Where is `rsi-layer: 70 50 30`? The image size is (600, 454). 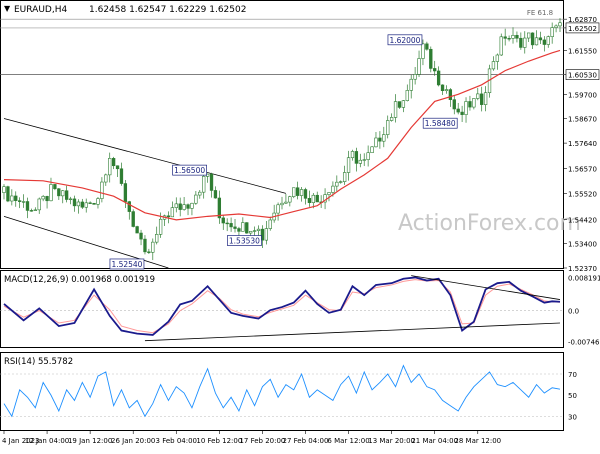 rsi-layer: 70 50 30 is located at coordinates (288, 392).